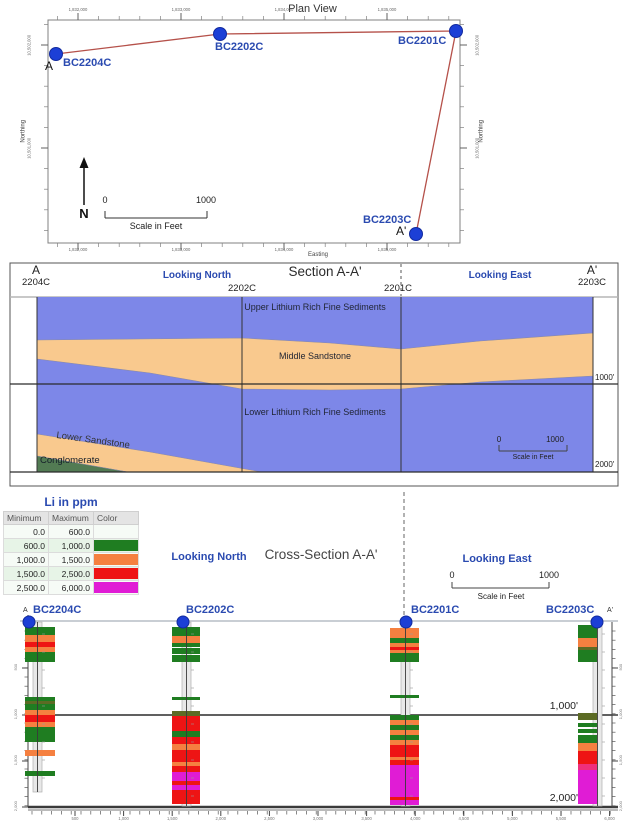 This screenshot has height=830, width=625. What do you see at coordinates (401, 231) in the screenshot?
I see `plan-section-marker: A'` at bounding box center [401, 231].